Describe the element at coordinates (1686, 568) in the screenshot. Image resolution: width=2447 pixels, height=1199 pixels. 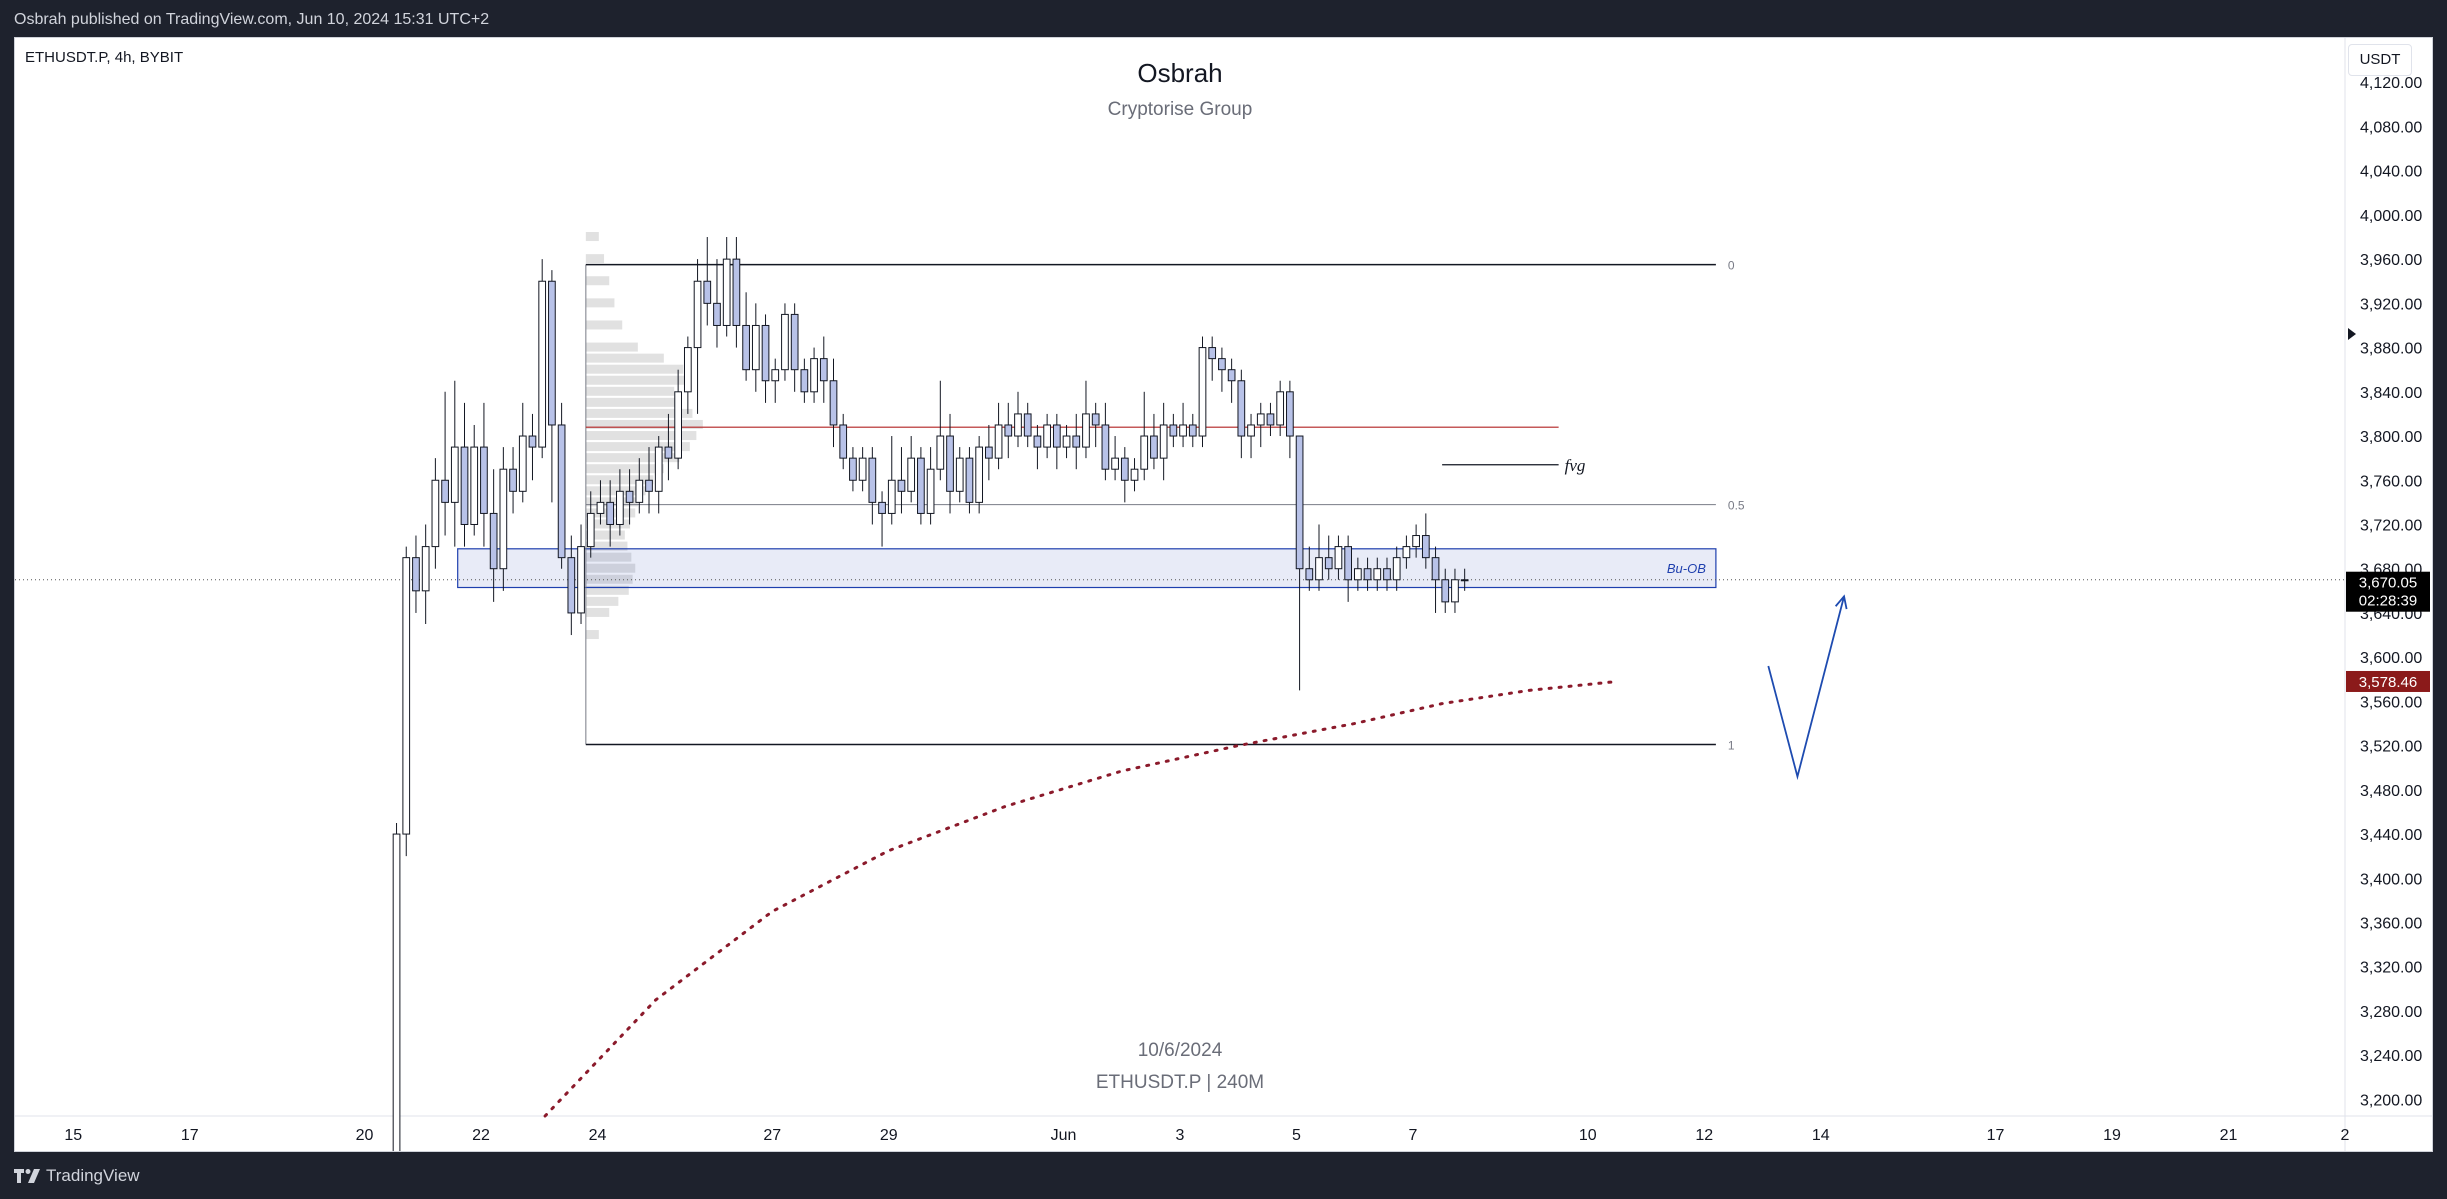
I see `order-block-label: Bu-OB` at that location.